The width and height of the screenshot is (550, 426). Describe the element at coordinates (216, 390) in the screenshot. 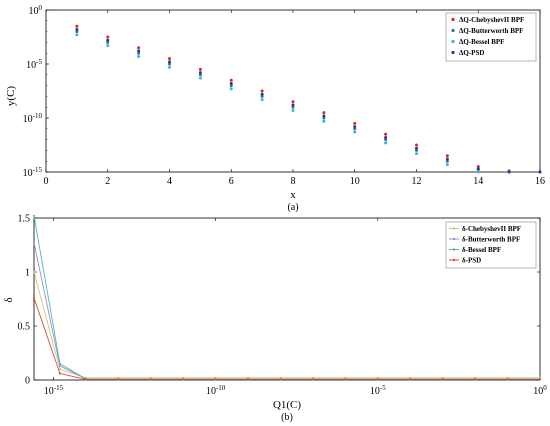

I see `x-tick-label: 10-10` at that location.